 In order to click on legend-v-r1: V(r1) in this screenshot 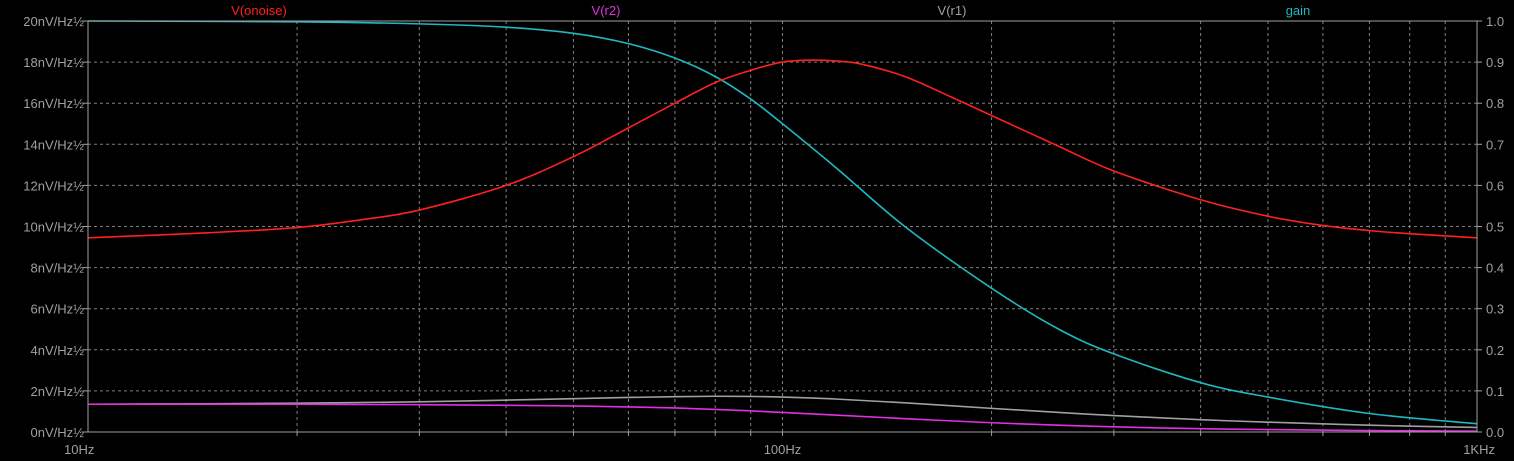, I will do `click(952, 10)`.